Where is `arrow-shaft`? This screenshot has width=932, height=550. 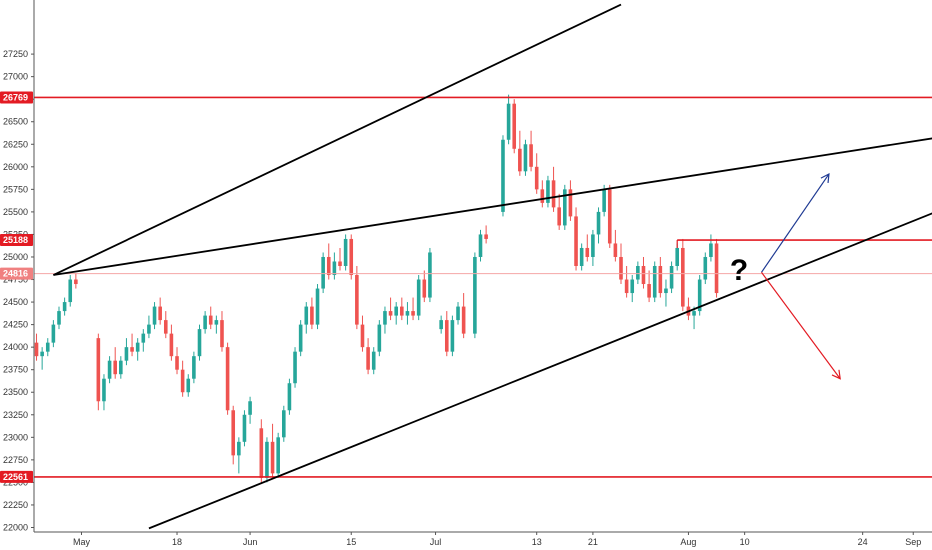 arrow-shaft is located at coordinates (801, 325).